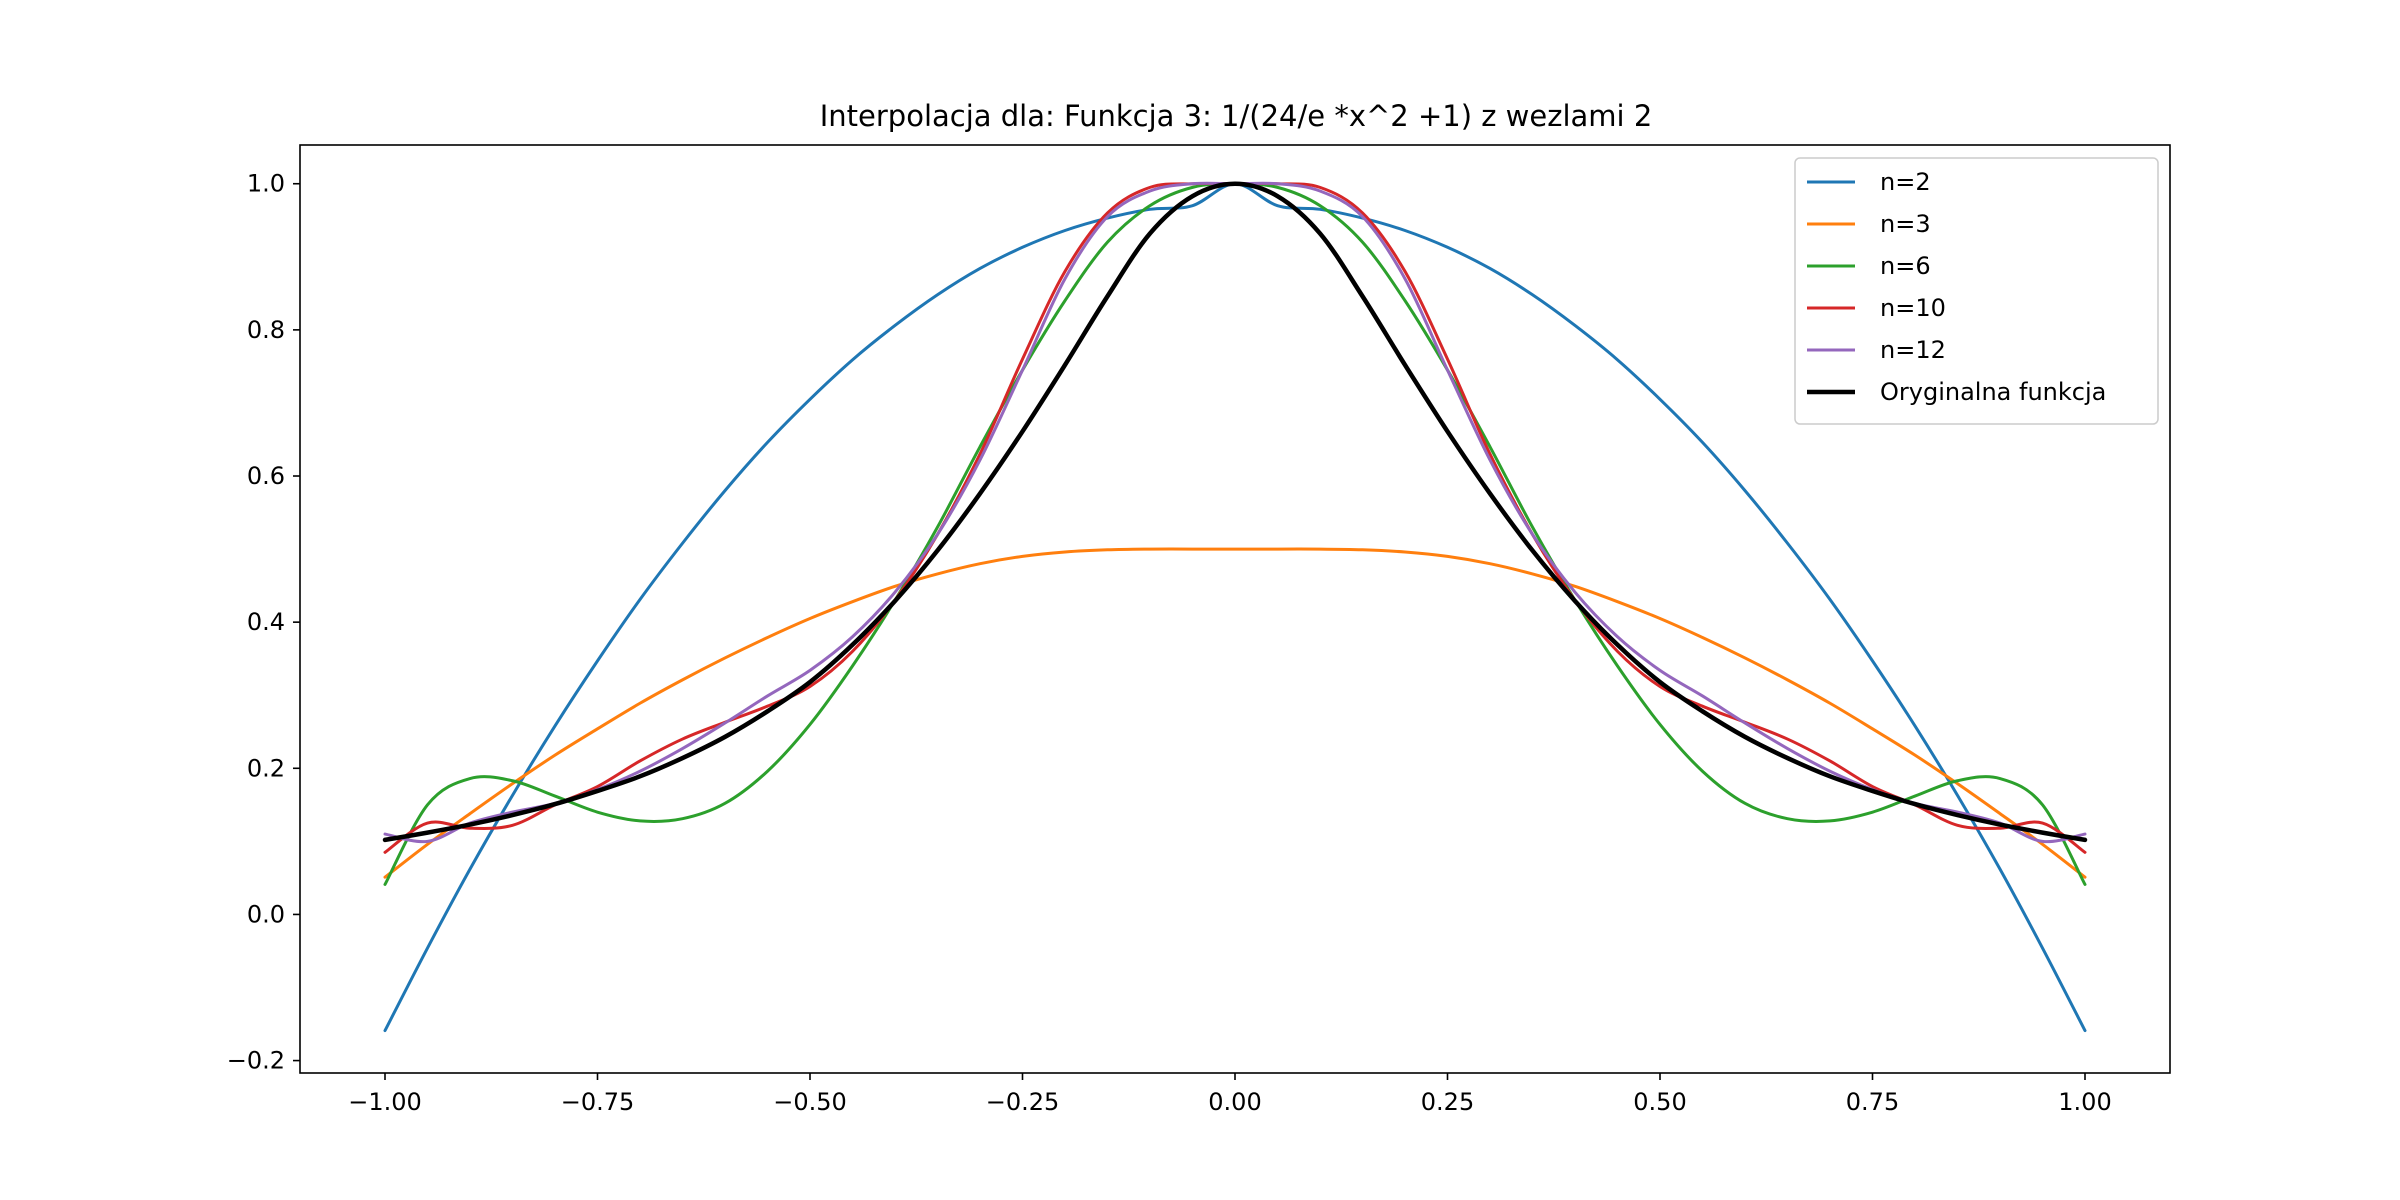 This screenshot has width=2400, height=1200. Describe the element at coordinates (2084, 1102) in the screenshot. I see `x-tick-label: 1.00` at that location.